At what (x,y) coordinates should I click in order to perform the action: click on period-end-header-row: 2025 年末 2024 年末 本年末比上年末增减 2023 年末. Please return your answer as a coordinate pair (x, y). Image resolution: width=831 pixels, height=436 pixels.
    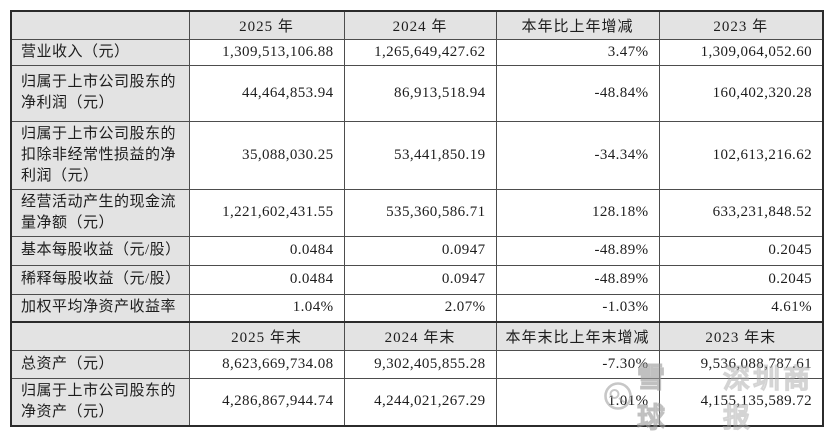
    Looking at the image, I should click on (417, 336).